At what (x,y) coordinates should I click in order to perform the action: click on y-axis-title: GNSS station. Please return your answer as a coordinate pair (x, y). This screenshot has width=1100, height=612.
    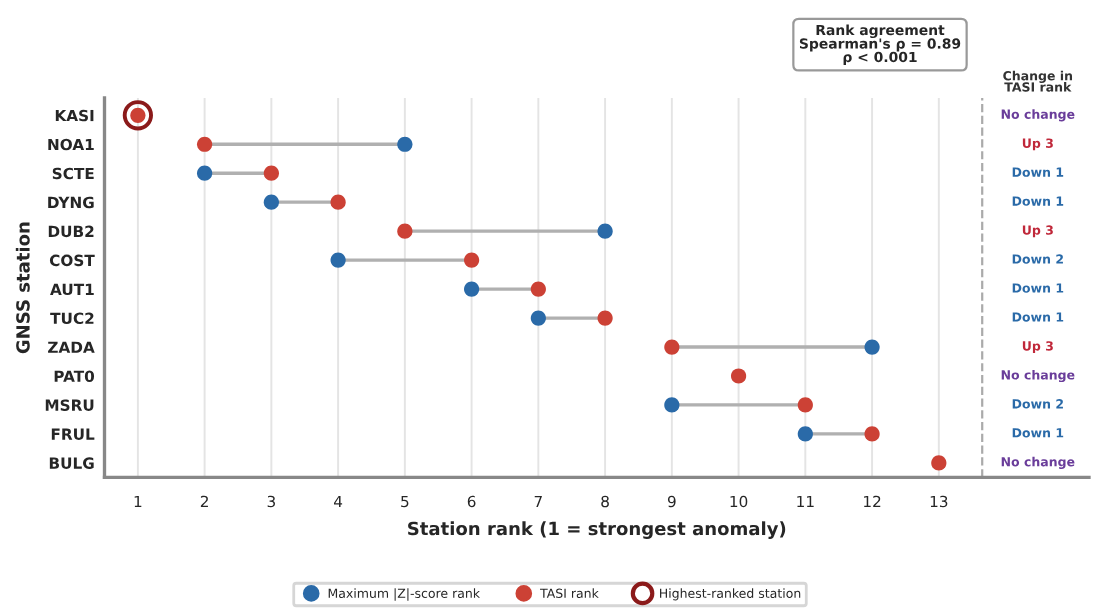
    Looking at the image, I should click on (22, 288).